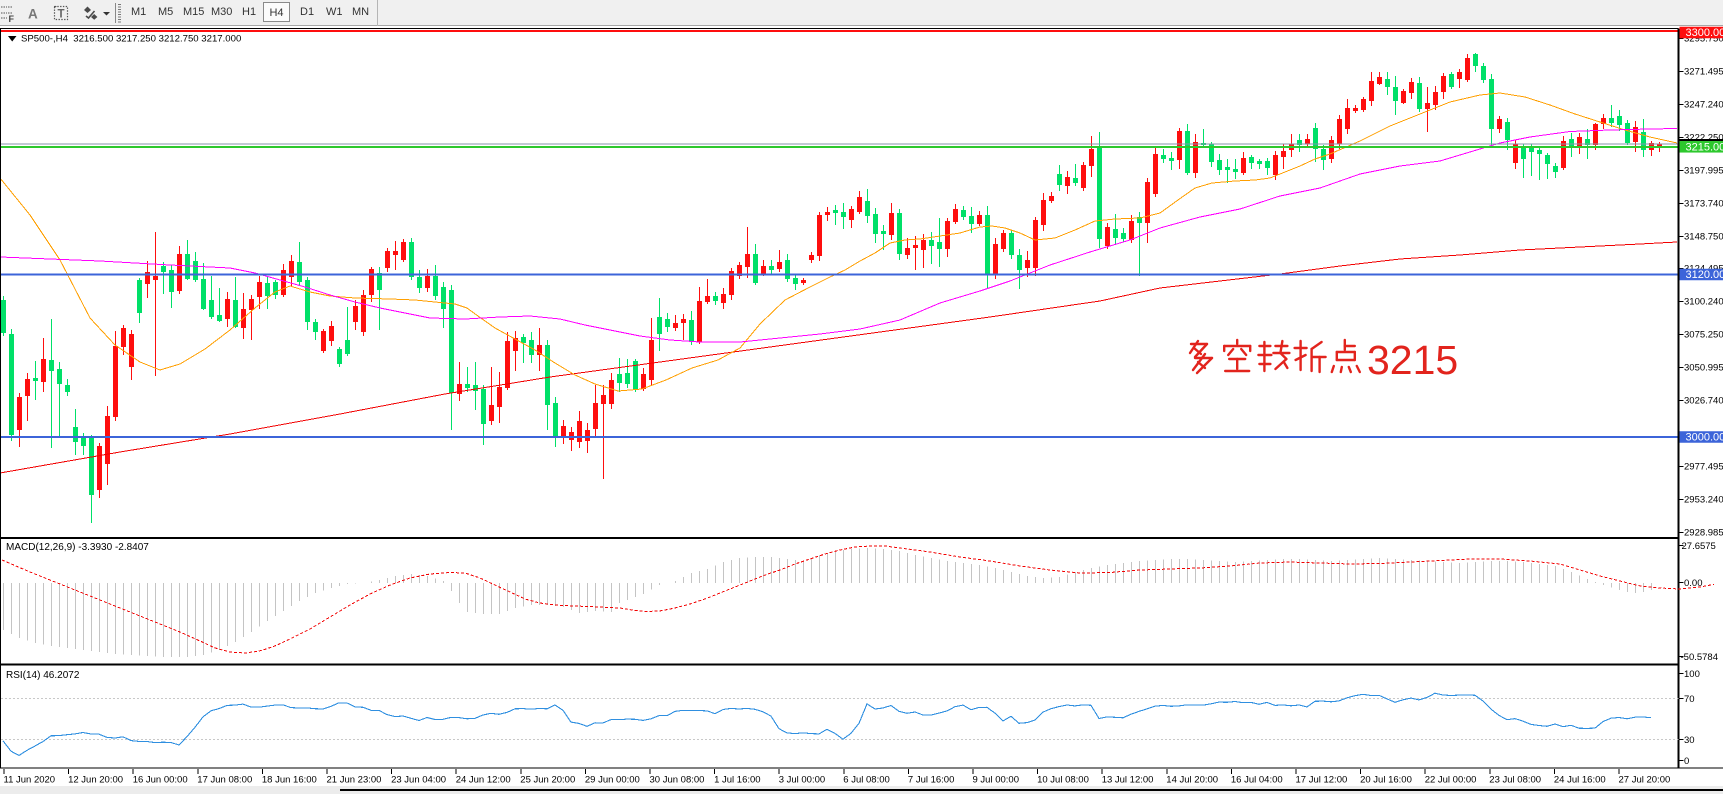 The height and width of the screenshot is (794, 1723). Describe the element at coordinates (1703, 335) in the screenshot. I see `svg-text: 3075.250` at that location.